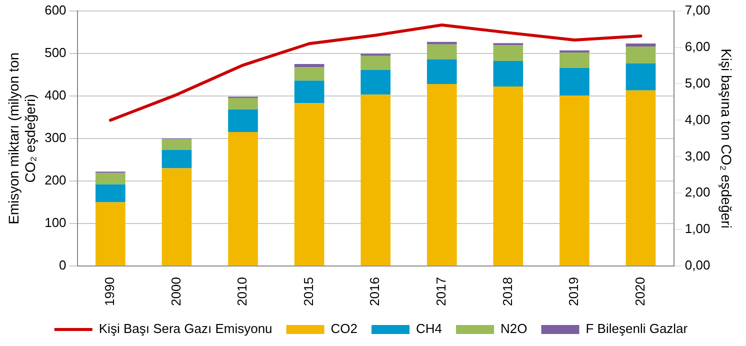 The image size is (746, 346). Describe the element at coordinates (21, 138) in the screenshot. I see `y-axis-title: Emisyon miktarı (milyon ton CO₂ eşdeğeri)` at that location.